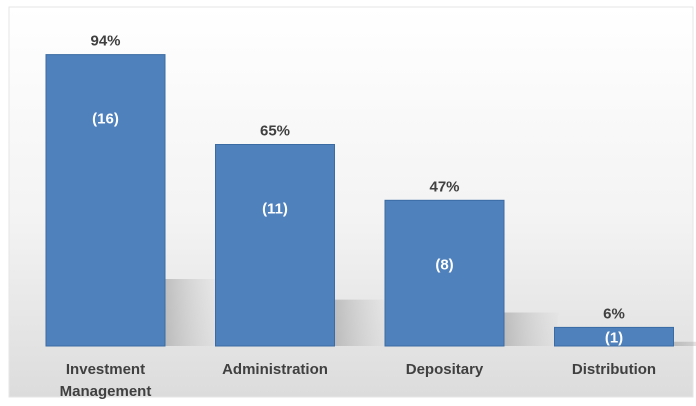 The height and width of the screenshot is (406, 696). Describe the element at coordinates (105, 41) in the screenshot. I see `bar-value-label: 94%` at that location.